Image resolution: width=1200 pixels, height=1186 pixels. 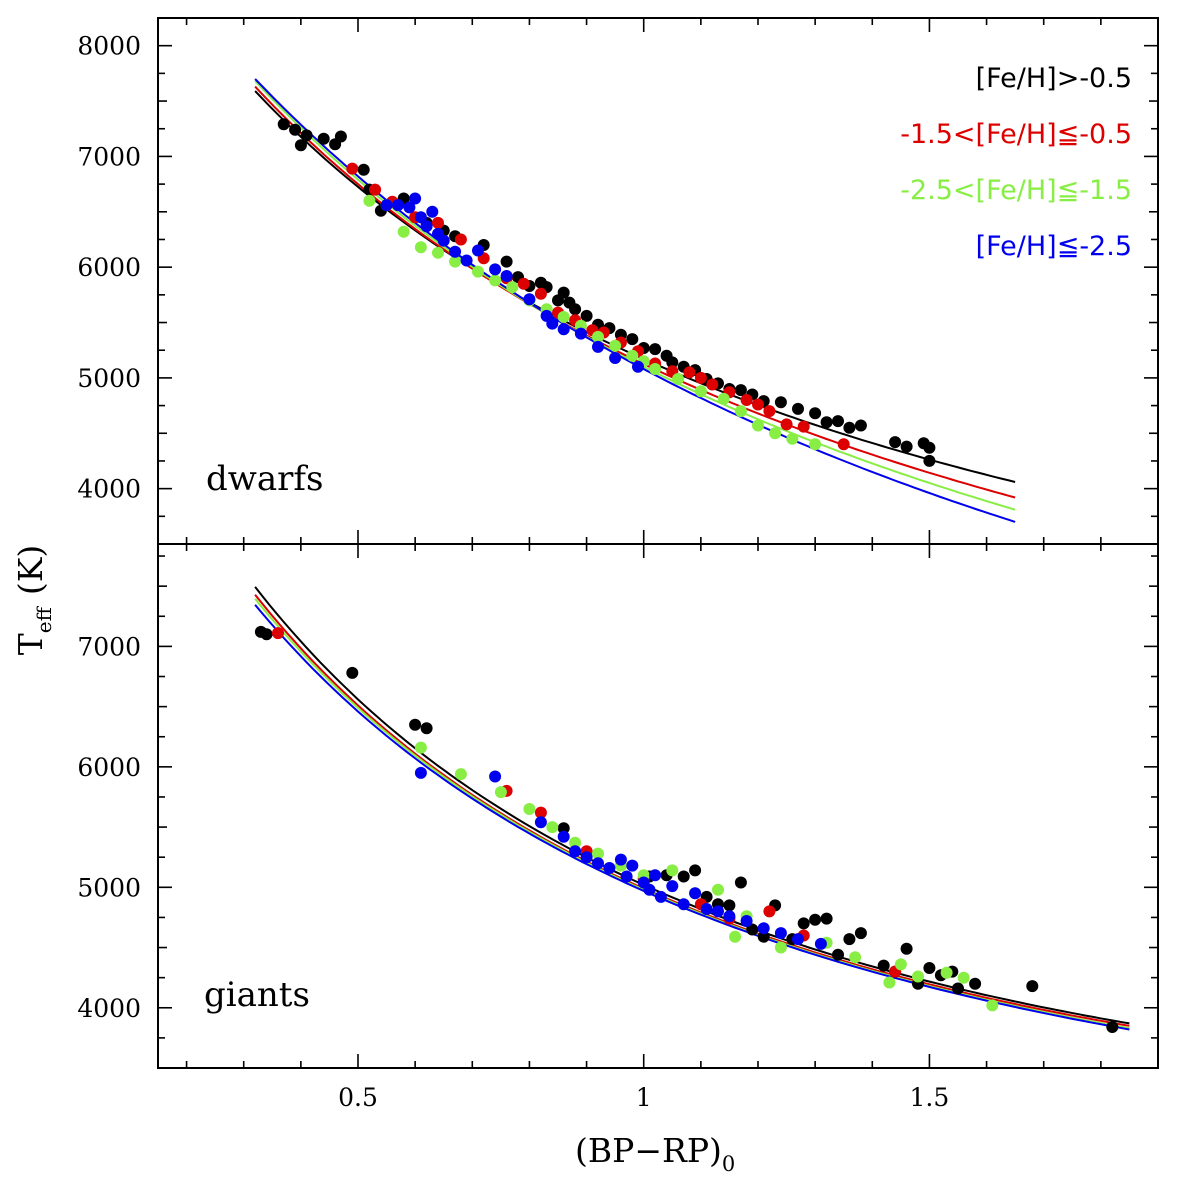 I want to click on x-axis-title-main: (BP−RP), so click(x=648, y=1150).